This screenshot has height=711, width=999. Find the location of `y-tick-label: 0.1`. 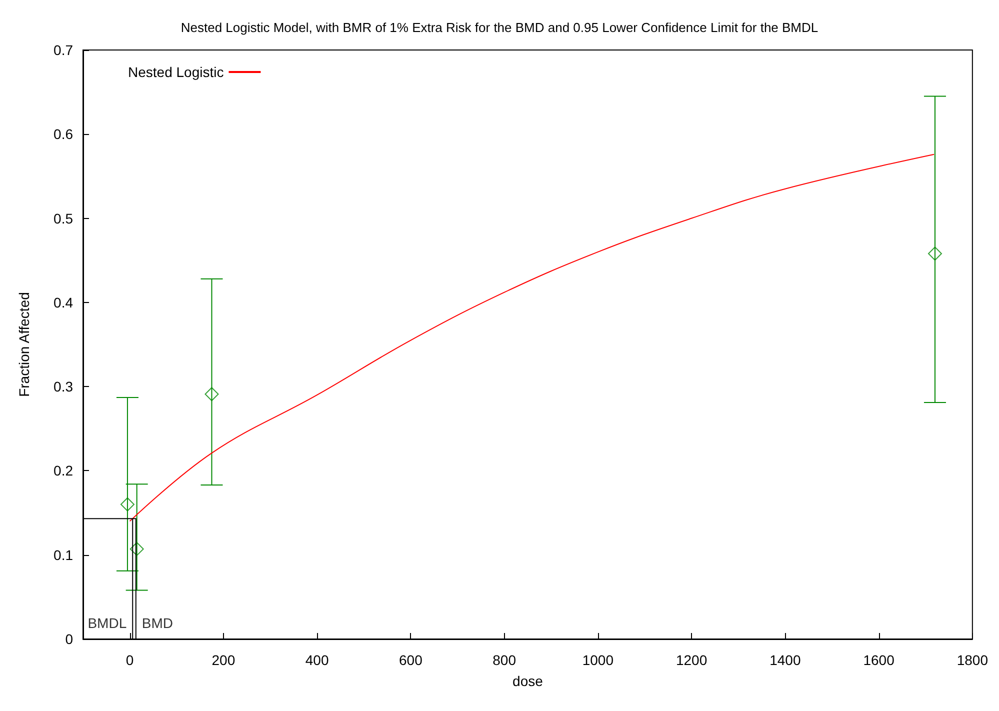

y-tick-label: 0.1 is located at coordinates (64, 554).